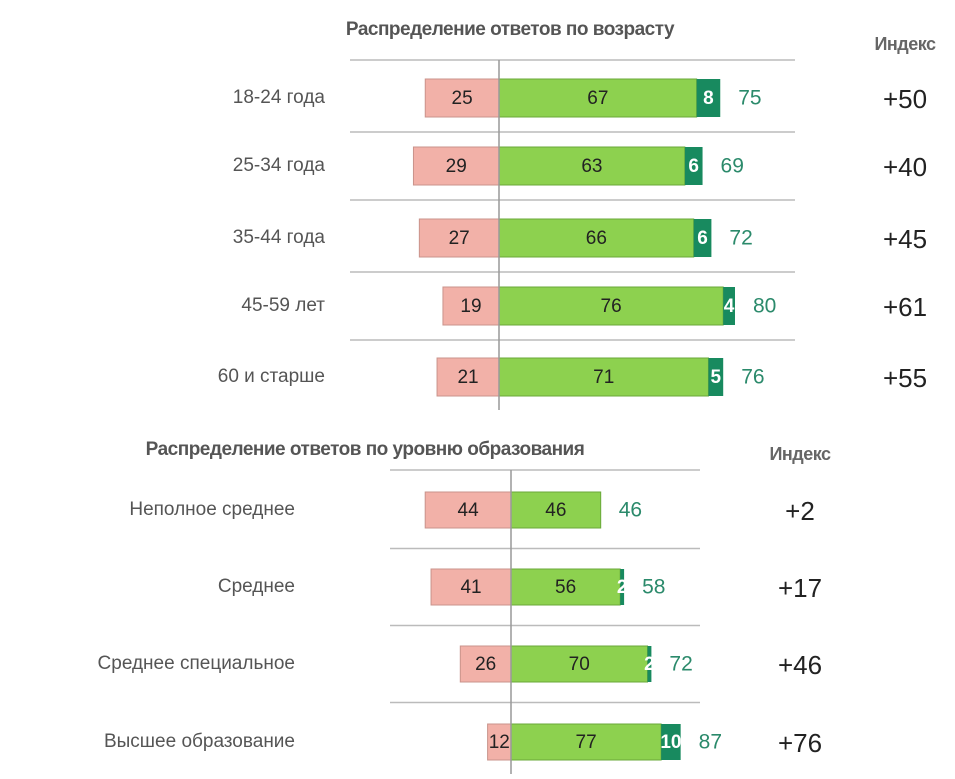 The width and height of the screenshot is (955, 779). I want to click on bar-label: 21, so click(467, 377).